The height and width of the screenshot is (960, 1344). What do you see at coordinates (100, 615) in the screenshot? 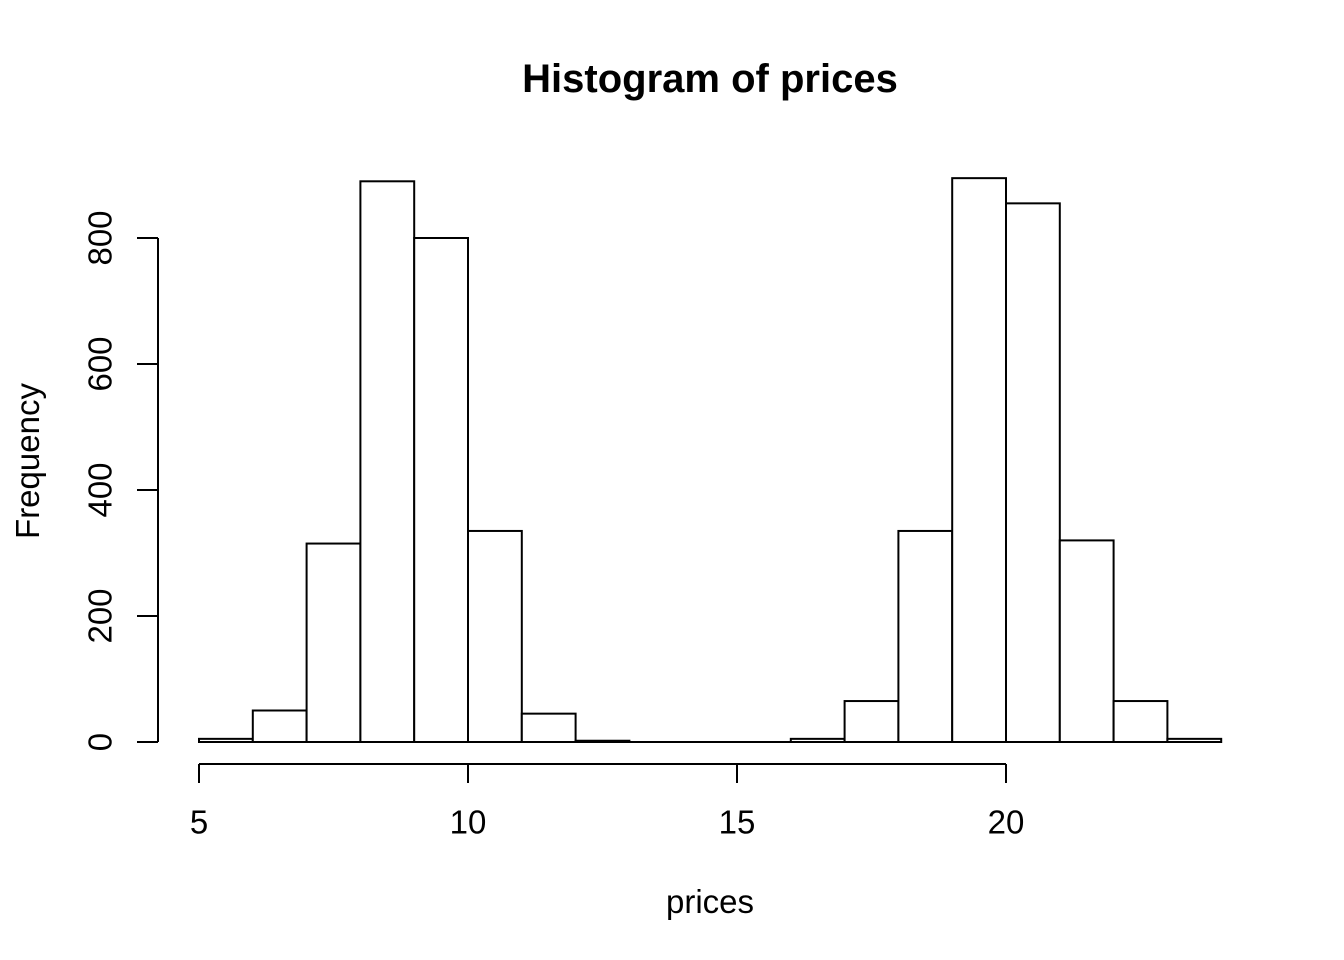
I see `y-tick-label: 200` at bounding box center [100, 615].